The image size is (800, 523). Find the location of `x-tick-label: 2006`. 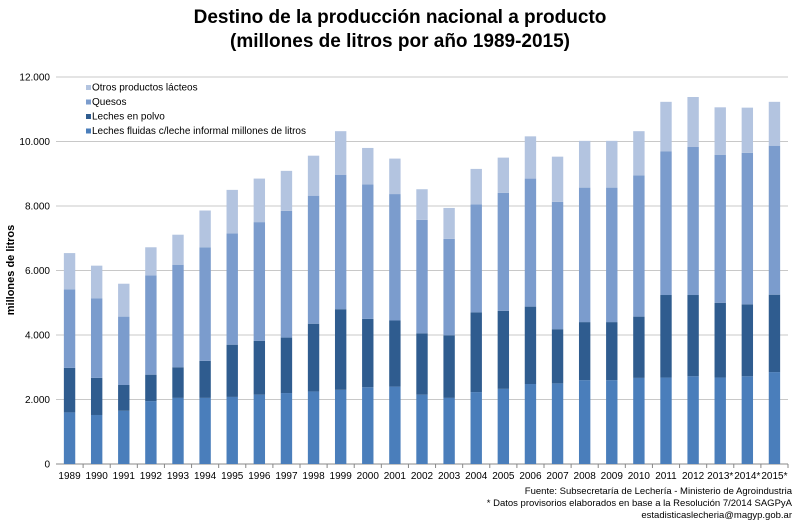

x-tick-label: 2006 is located at coordinates (530, 476).